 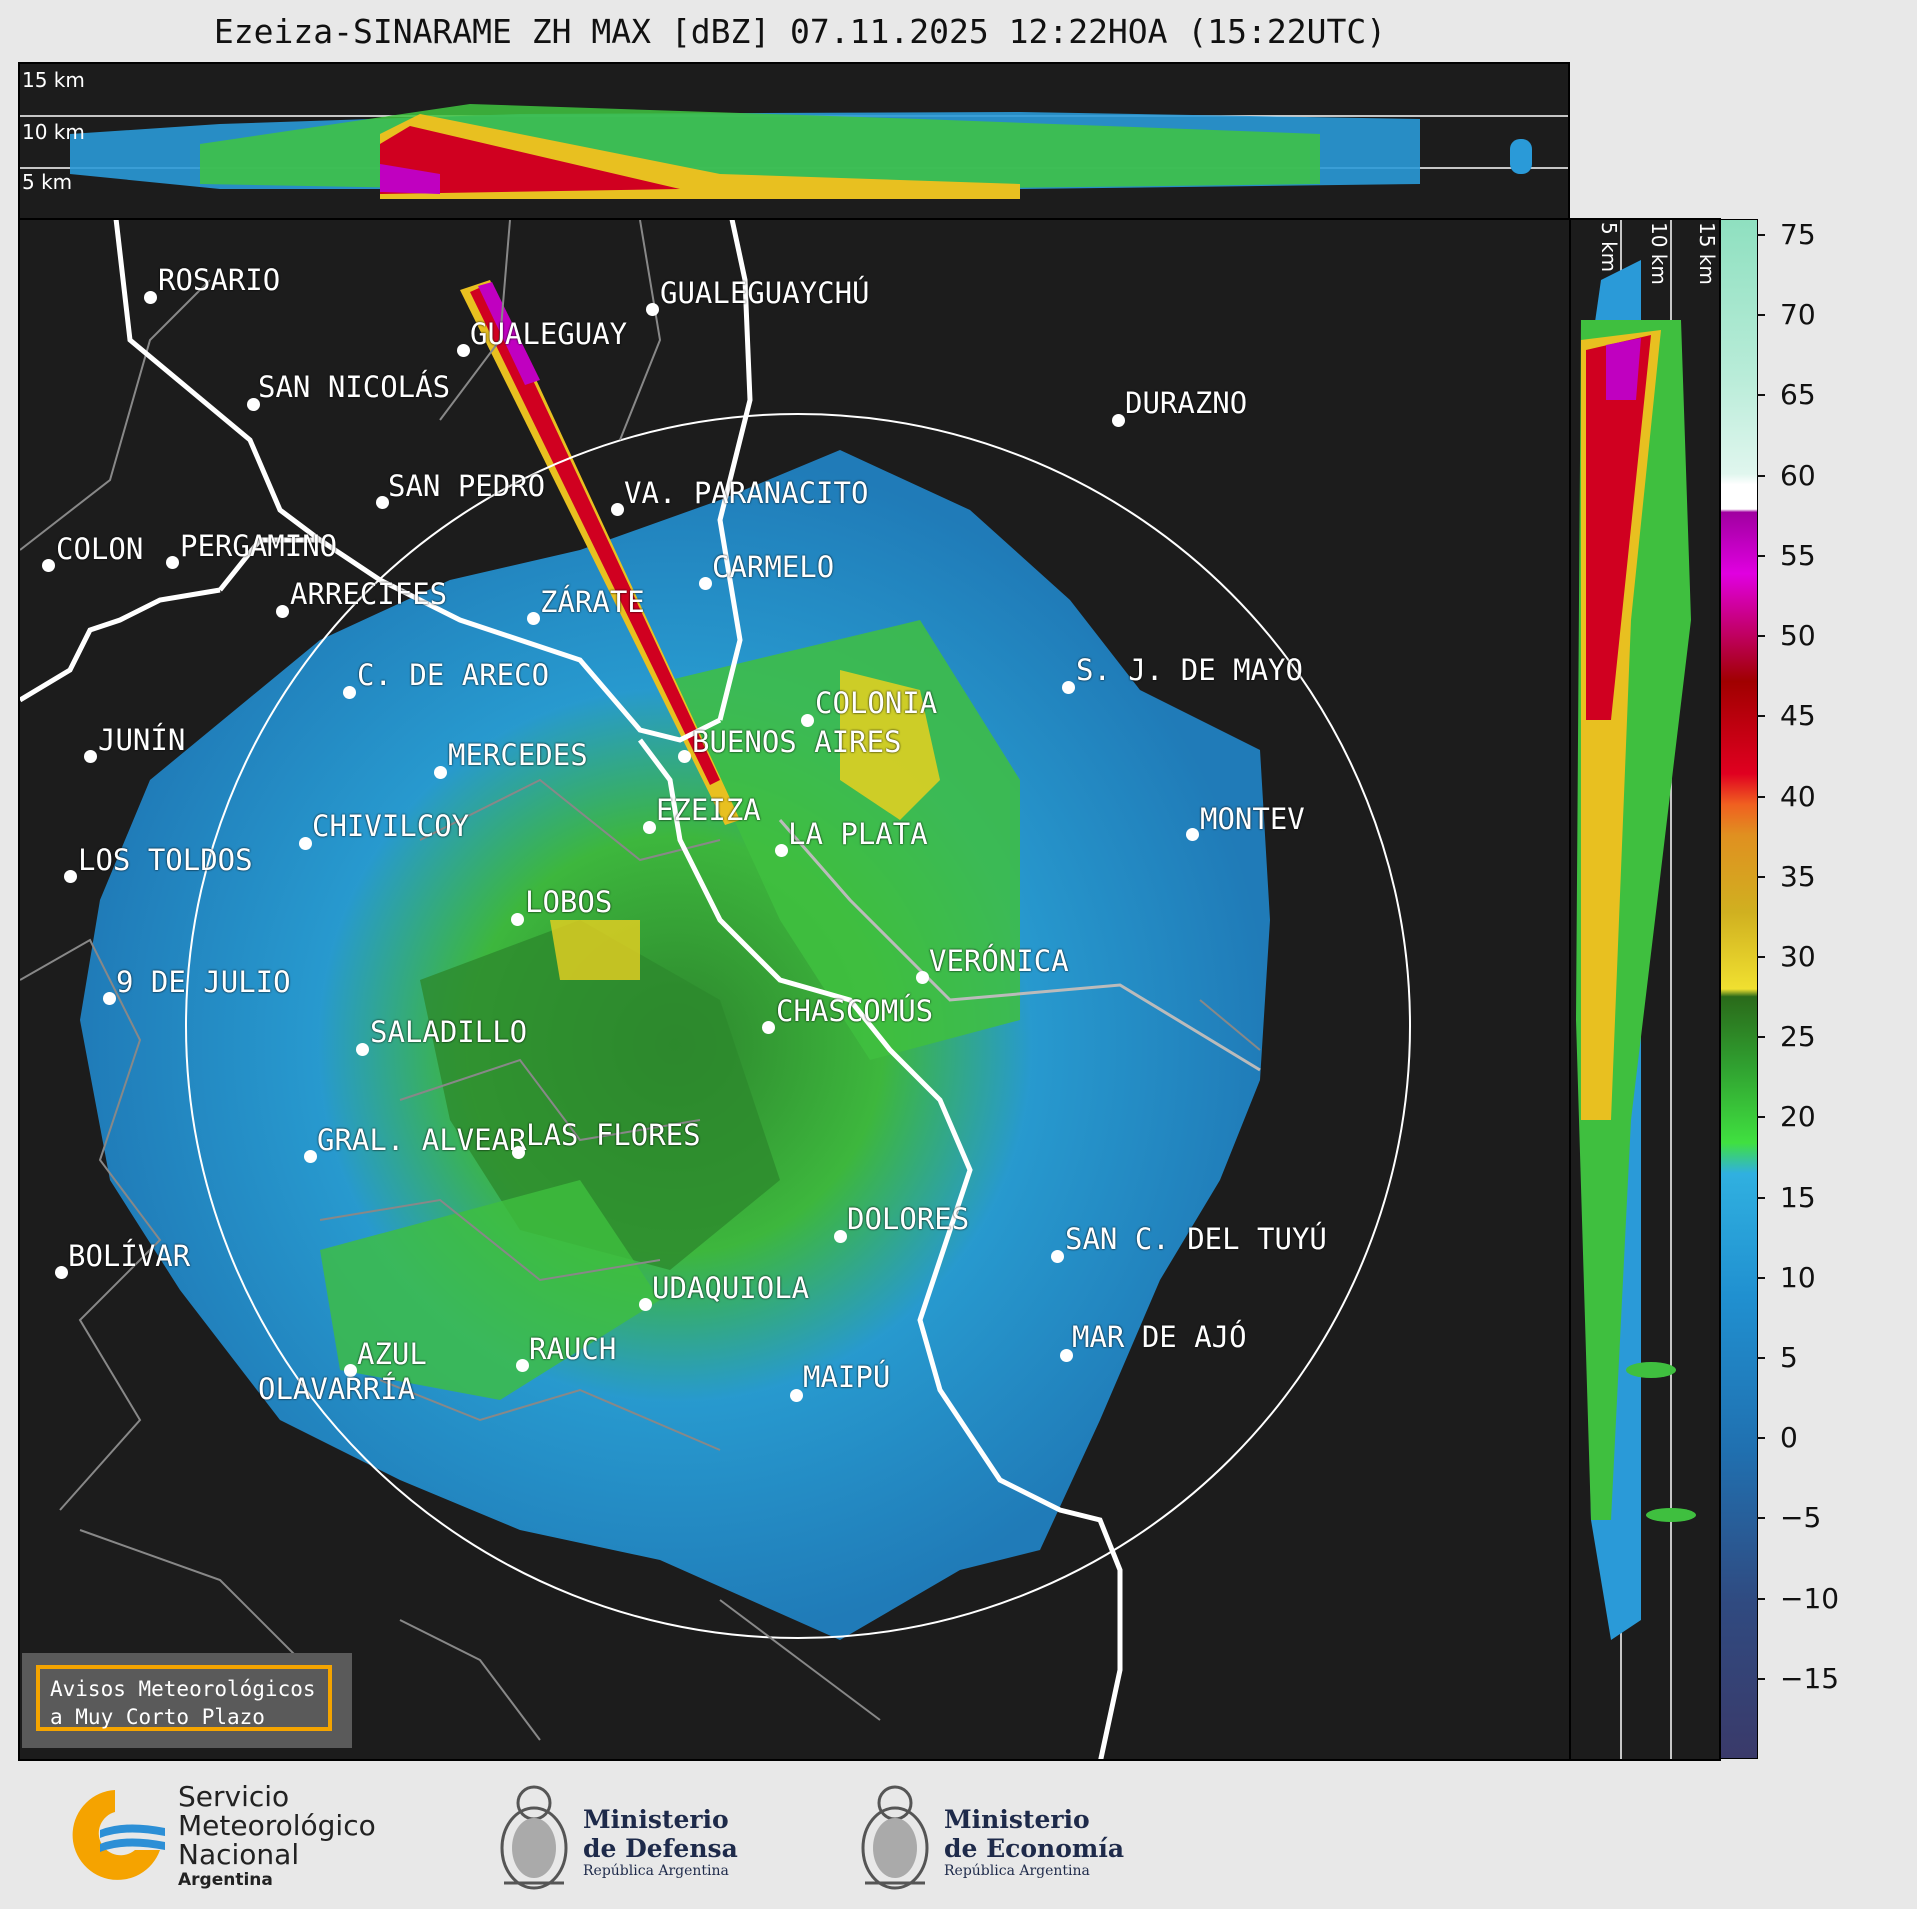 What do you see at coordinates (157, 1717) in the screenshot?
I see `badge-line-2: a Muy Corto Plazo` at bounding box center [157, 1717].